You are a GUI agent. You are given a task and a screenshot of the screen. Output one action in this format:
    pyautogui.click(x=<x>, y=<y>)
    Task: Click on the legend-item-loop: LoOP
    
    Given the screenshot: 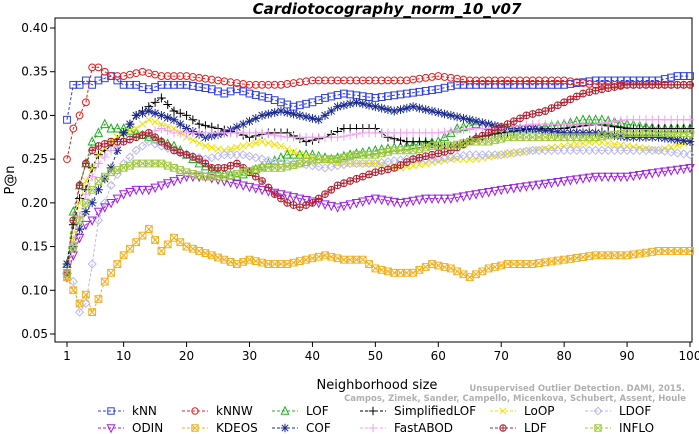 What is the action you would take?
    pyautogui.click(x=522, y=411)
    